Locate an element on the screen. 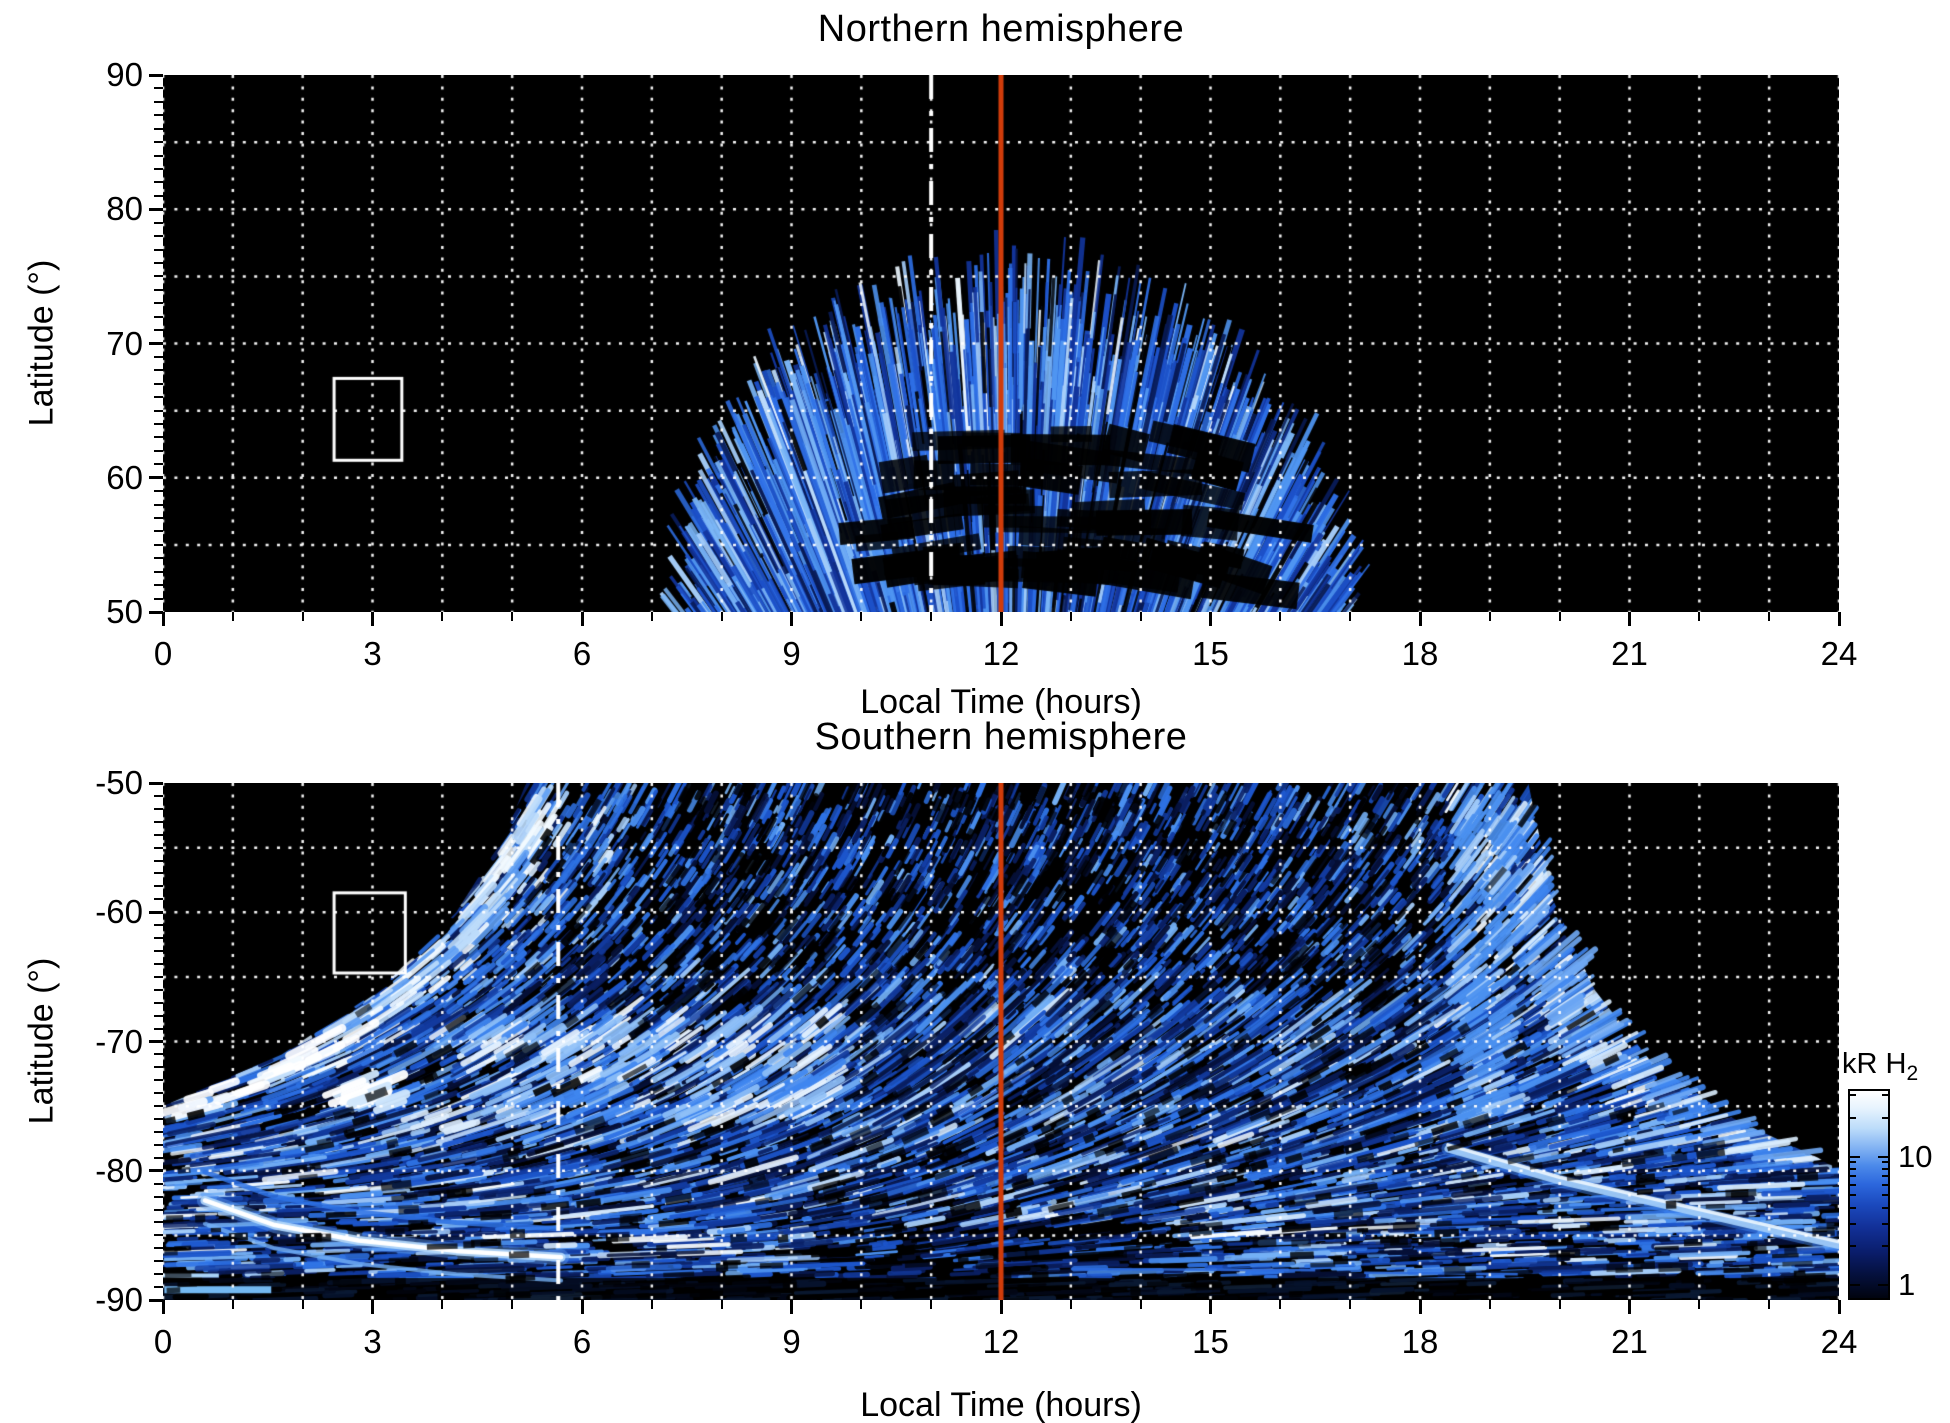 The height and width of the screenshot is (1423, 1950). y-tick-label: -70 is located at coordinates (119, 1041).